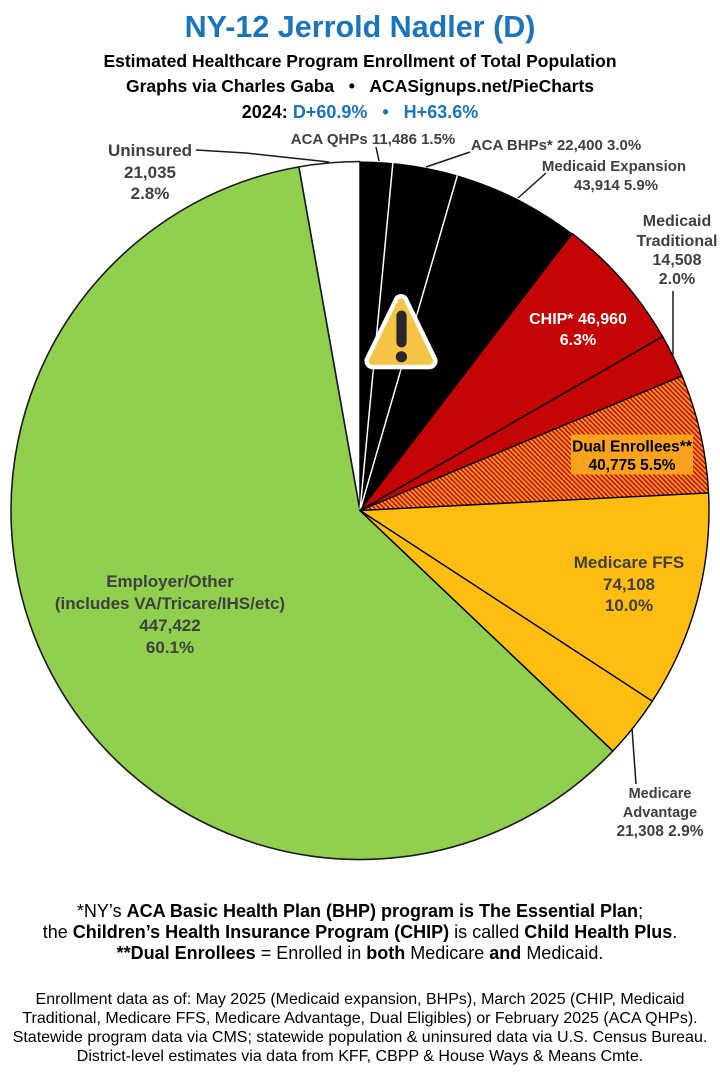  What do you see at coordinates (556, 145) in the screenshot?
I see `svg-text: ACA BHPs* 22,400 3.0%` at bounding box center [556, 145].